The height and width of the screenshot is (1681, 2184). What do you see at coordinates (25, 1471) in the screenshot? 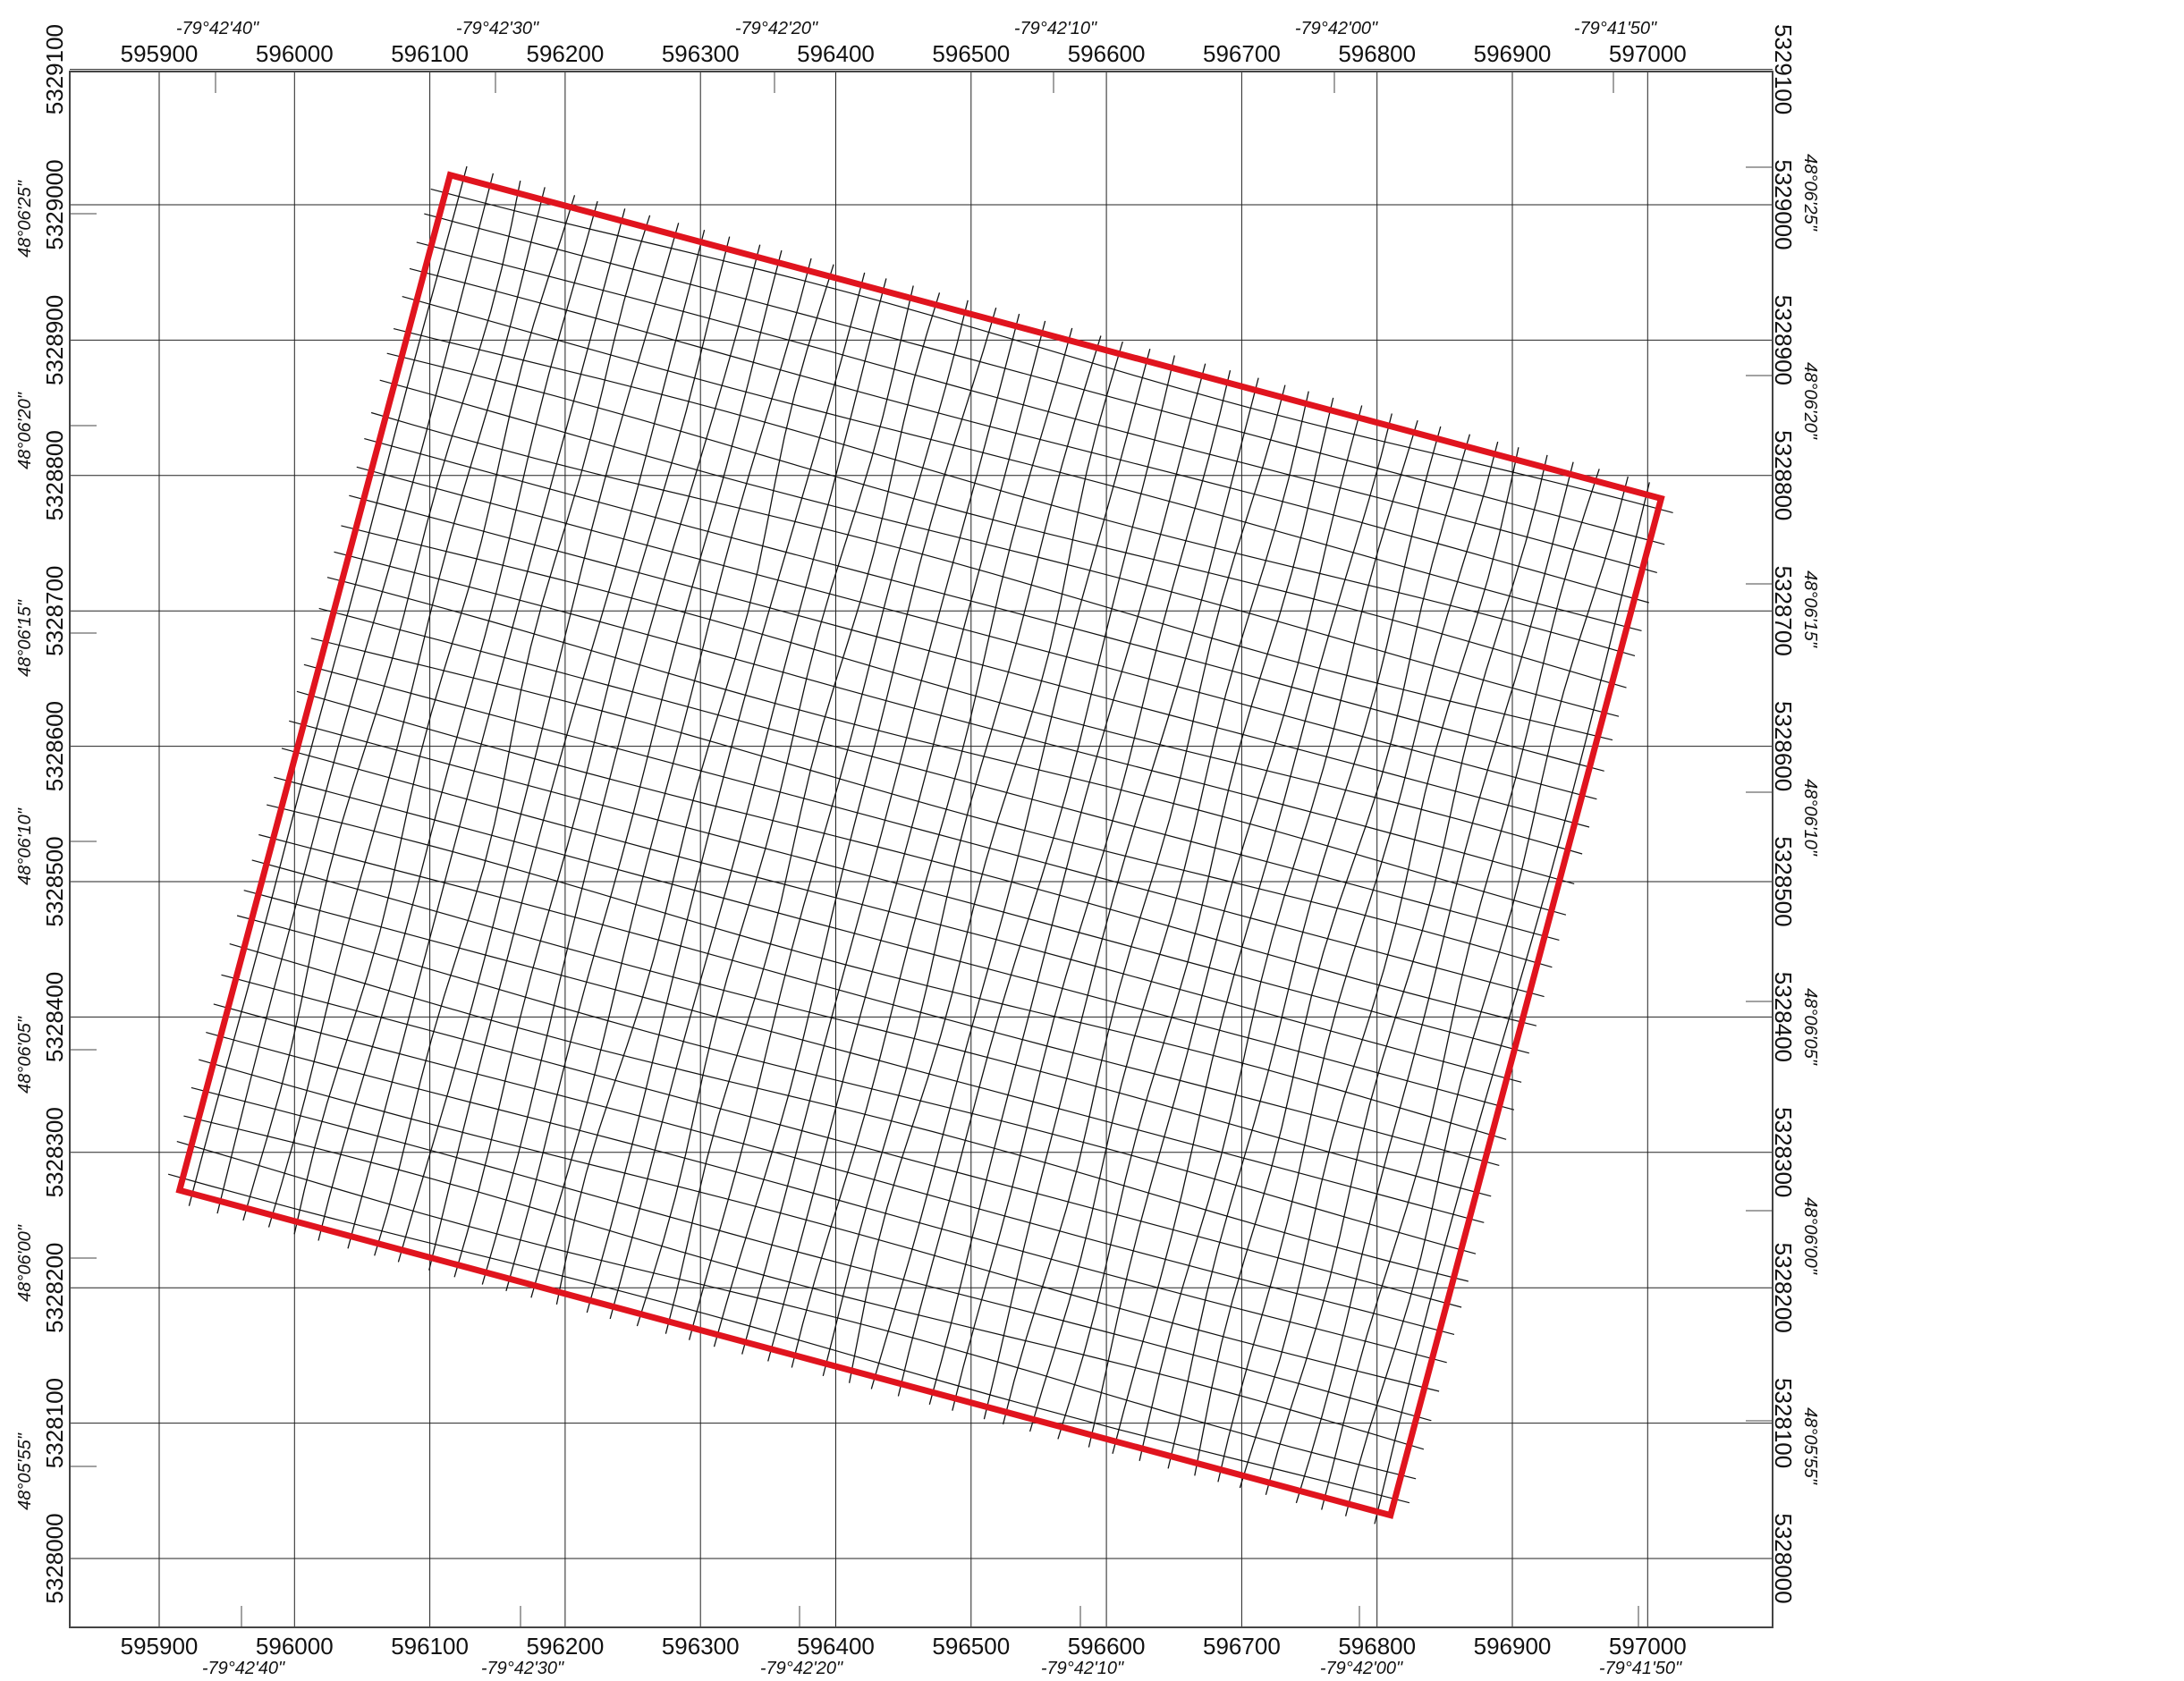
I see `latitude-label-left: 48°05'55"` at bounding box center [25, 1471].